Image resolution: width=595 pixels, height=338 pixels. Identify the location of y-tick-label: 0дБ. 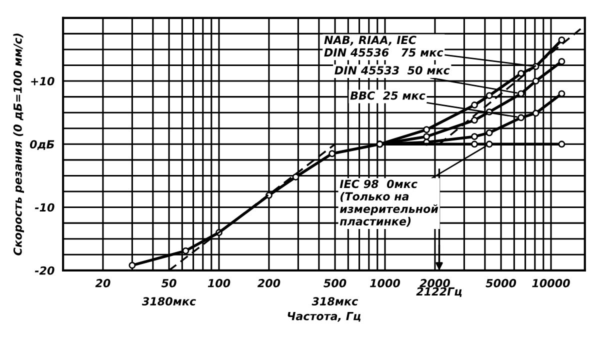
(42, 145).